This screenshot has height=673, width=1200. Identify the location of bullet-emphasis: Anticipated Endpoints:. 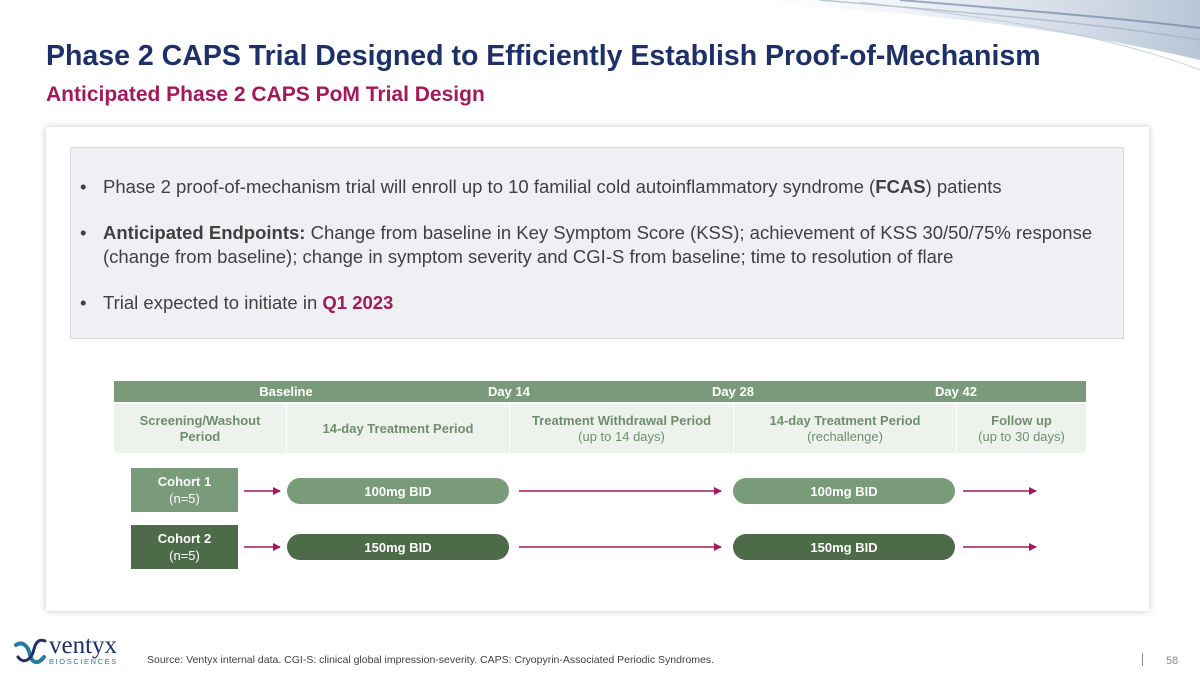
(204, 232).